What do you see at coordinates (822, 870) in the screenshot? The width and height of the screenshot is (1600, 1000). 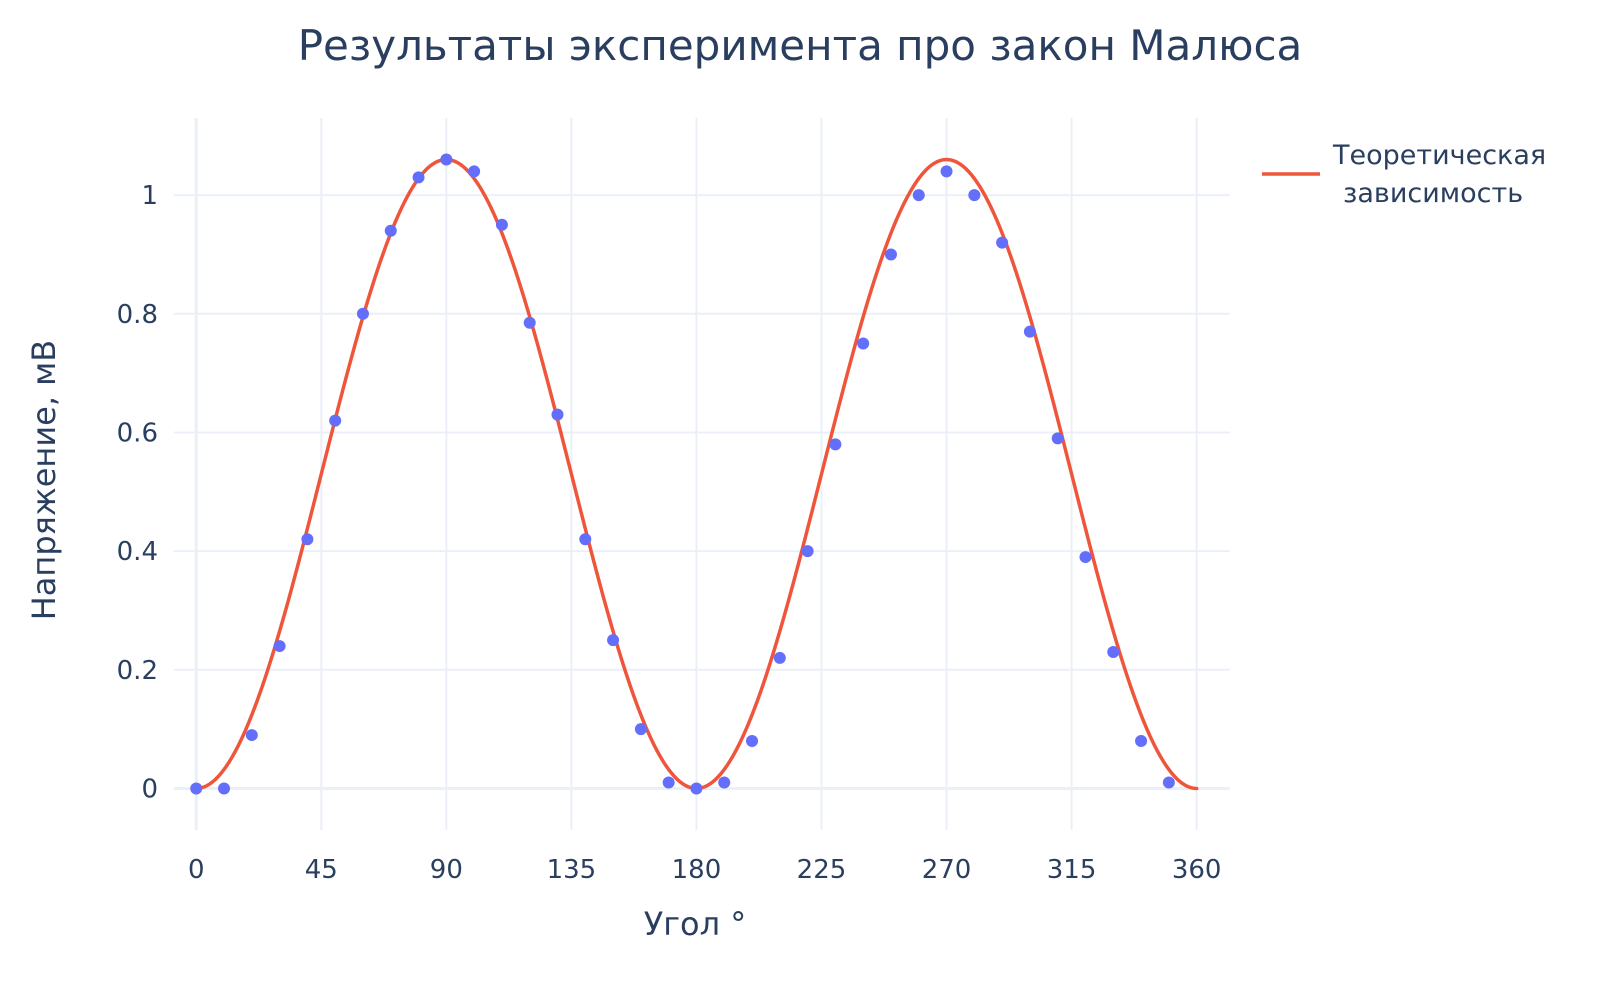 I see `x-tick-label: 225` at bounding box center [822, 870].